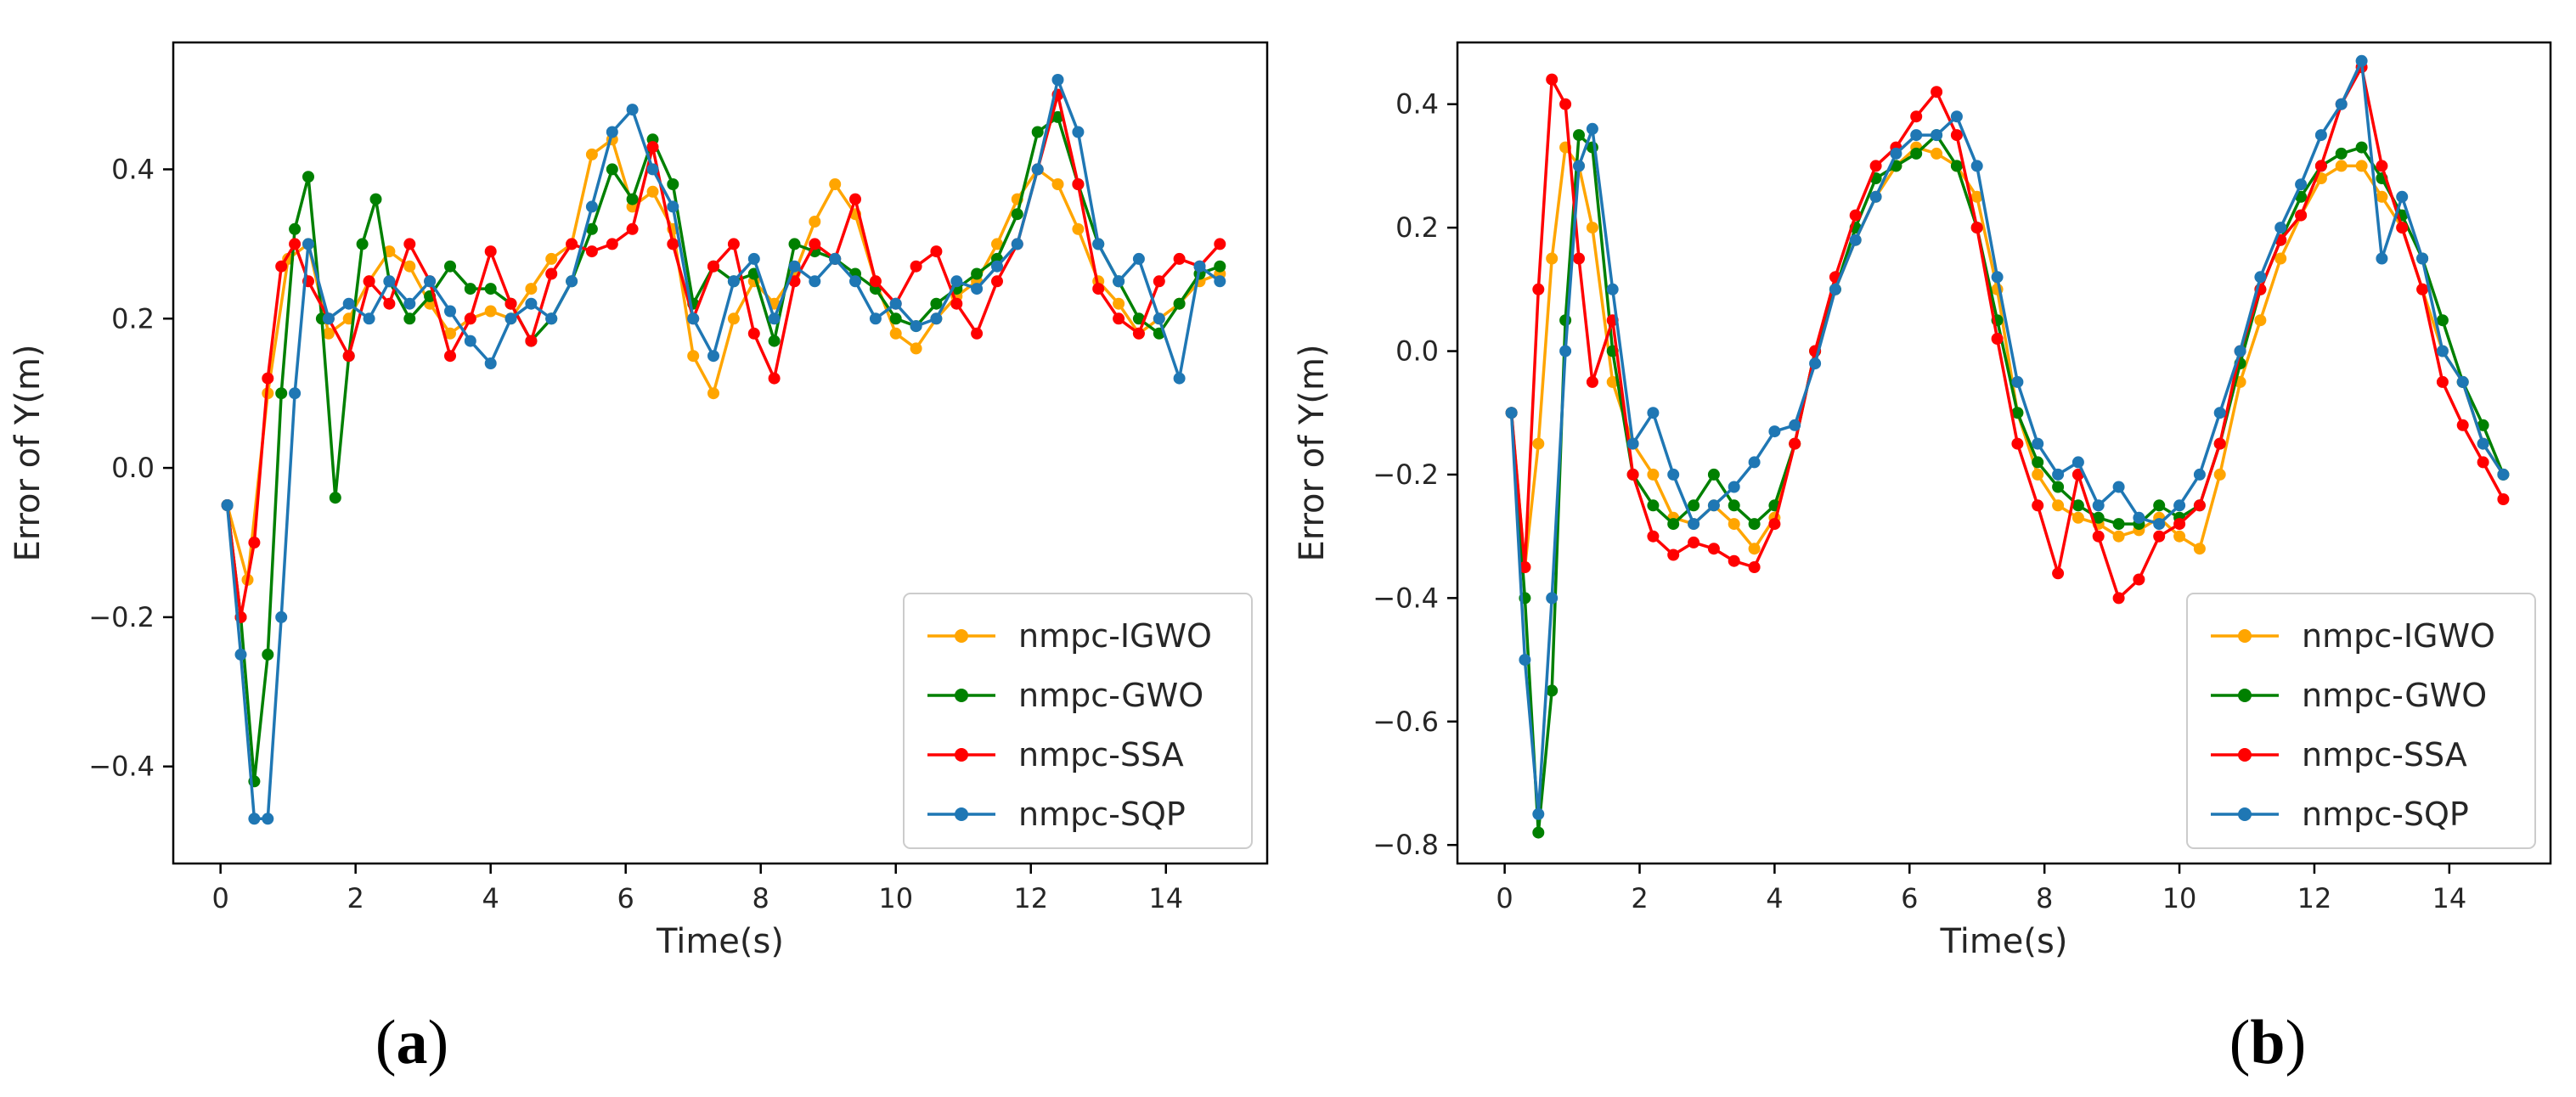  I want to click on x-tick-label: 4, so click(1774, 898).